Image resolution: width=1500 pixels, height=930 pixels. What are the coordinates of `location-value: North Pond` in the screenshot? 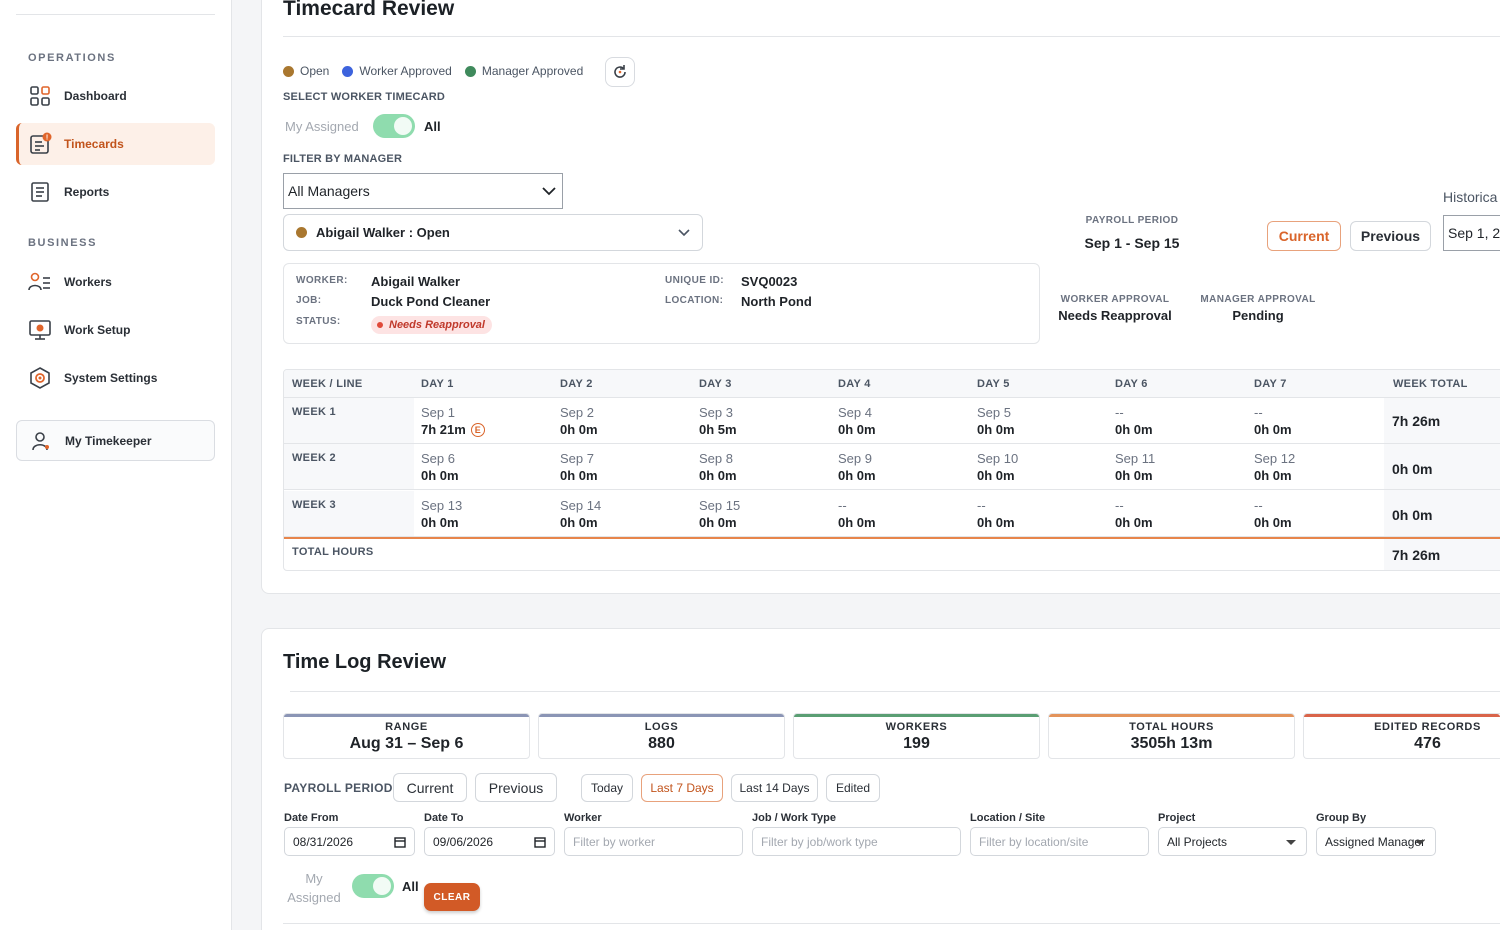 It's located at (776, 301).